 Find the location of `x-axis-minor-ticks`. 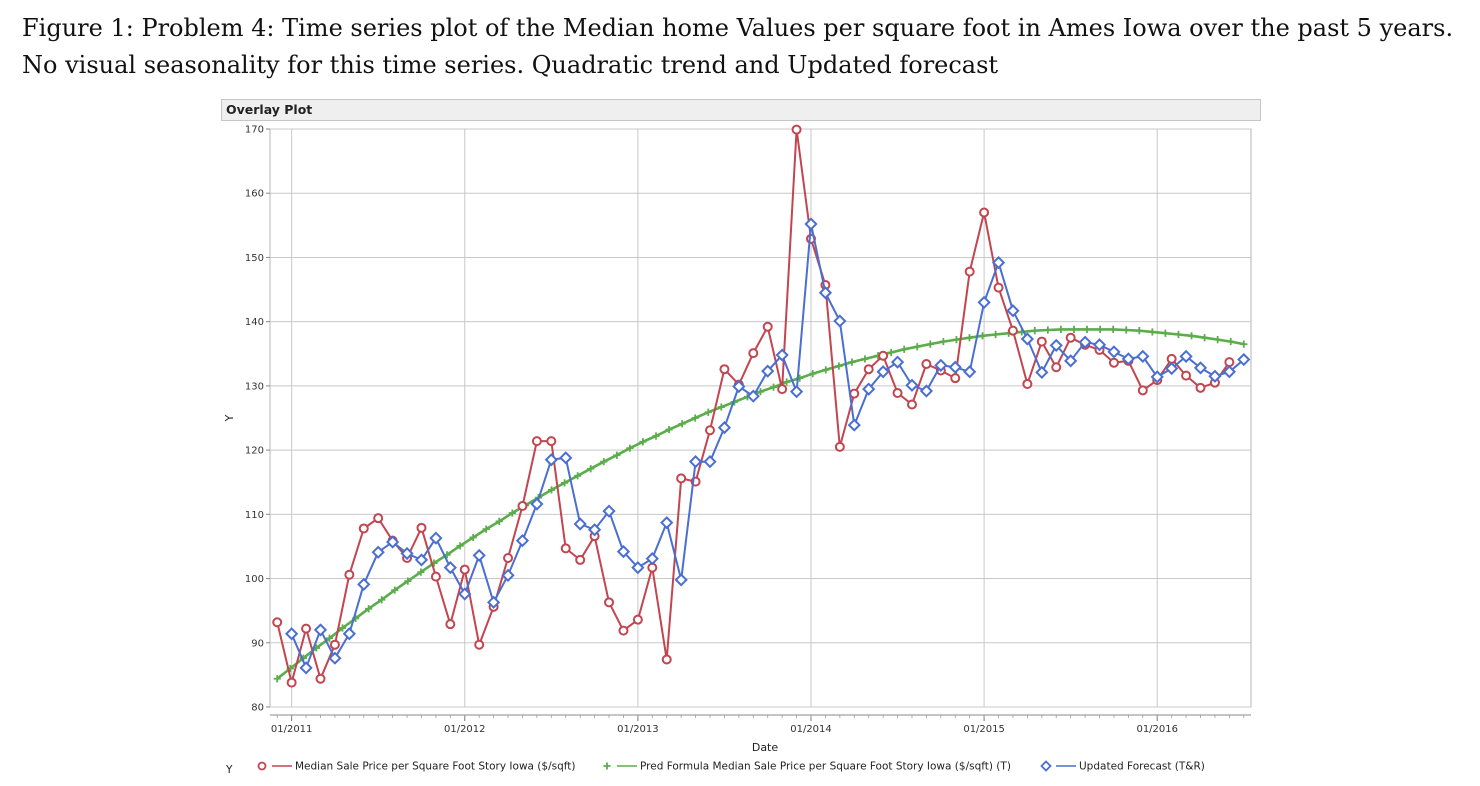

x-axis-minor-ticks is located at coordinates (760, 716).